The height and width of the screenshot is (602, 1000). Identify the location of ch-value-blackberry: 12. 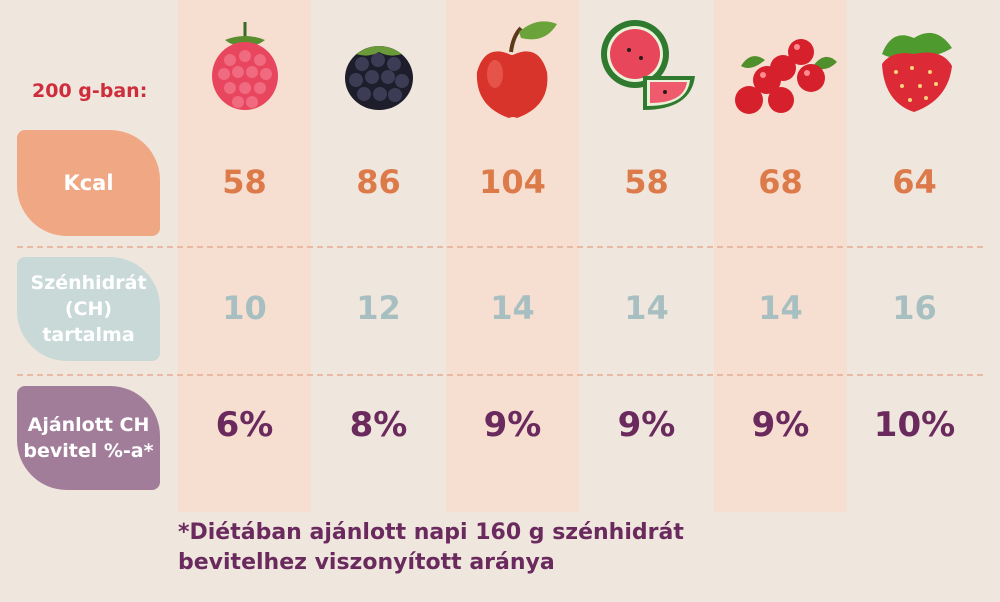
(378, 308).